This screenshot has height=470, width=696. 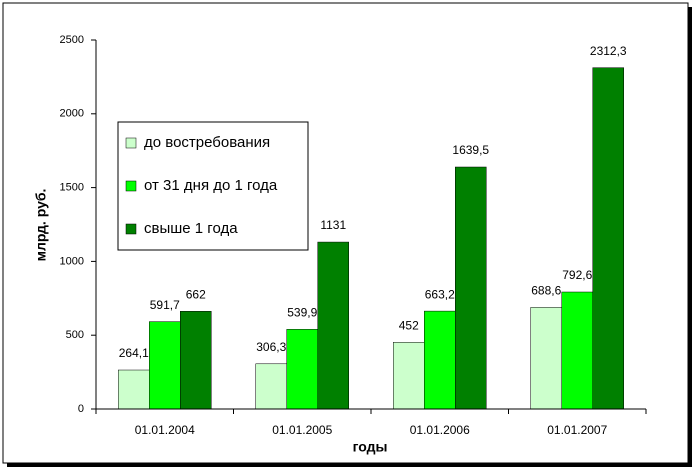 I want to click on value-label: 539,9, so click(x=302, y=312).